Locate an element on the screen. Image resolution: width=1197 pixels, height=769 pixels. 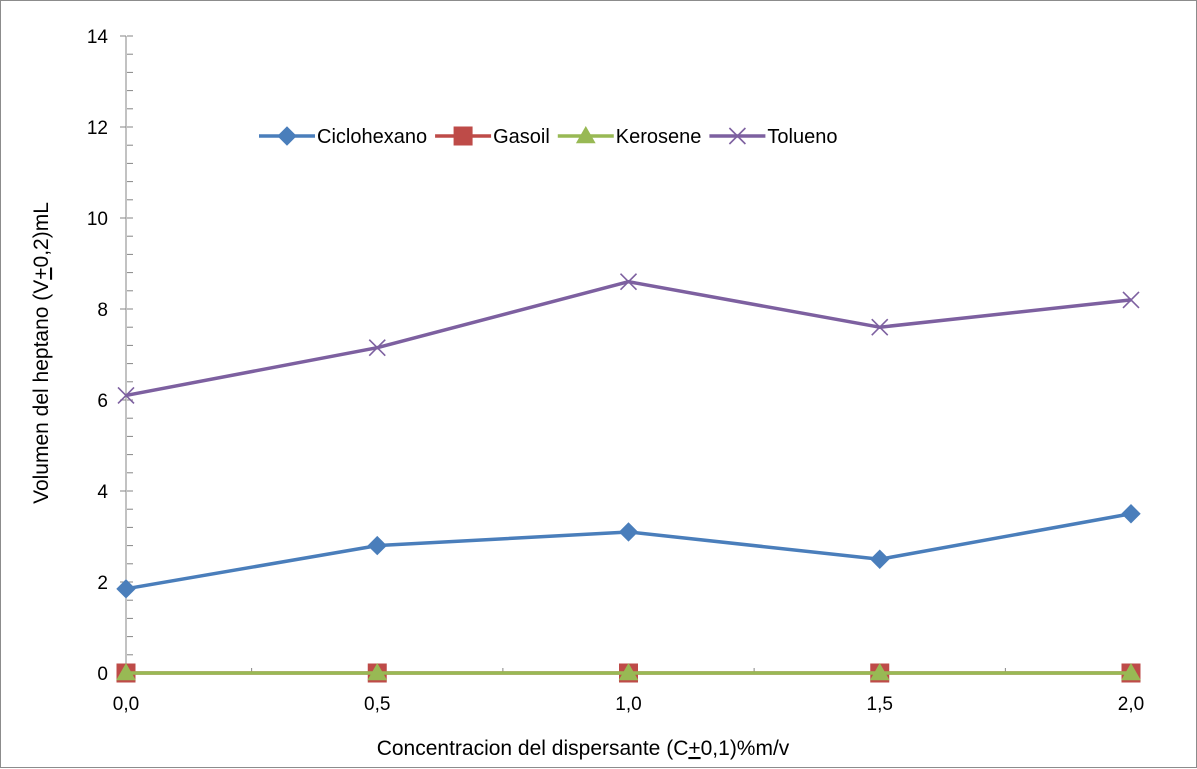
series-line is located at coordinates (628, 338).